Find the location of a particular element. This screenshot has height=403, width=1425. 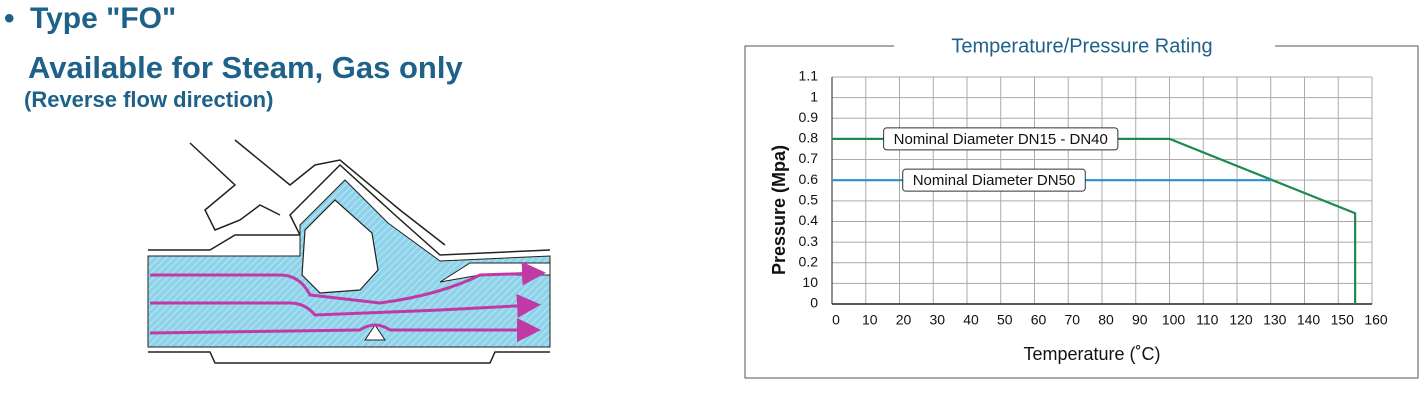

y-tick-label: 0.8 is located at coordinates (809, 138).